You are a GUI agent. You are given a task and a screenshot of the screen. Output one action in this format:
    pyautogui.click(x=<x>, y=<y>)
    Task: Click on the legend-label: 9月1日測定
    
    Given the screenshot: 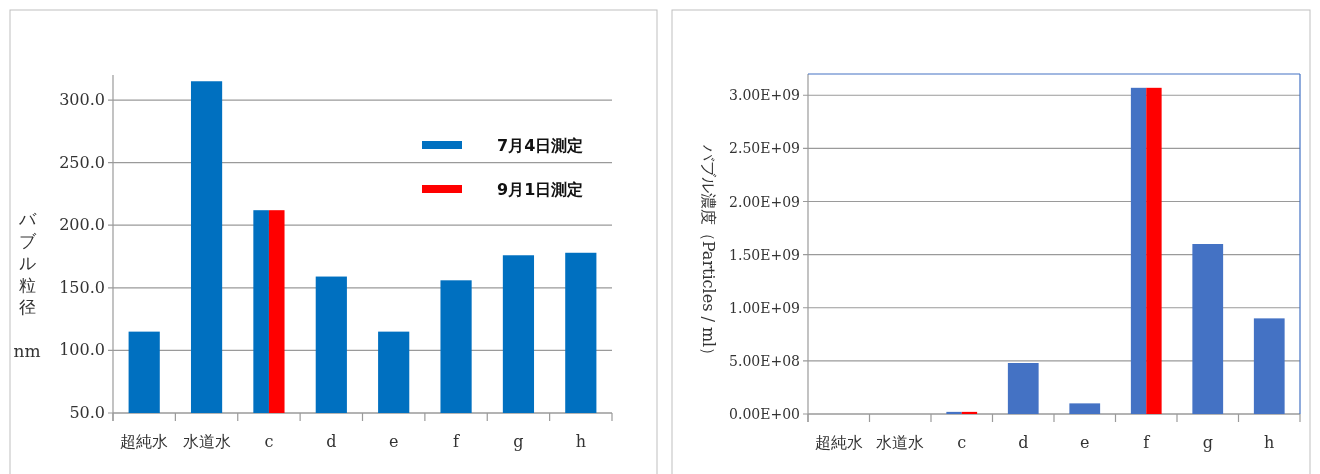 What is the action you would take?
    pyautogui.click(x=540, y=189)
    